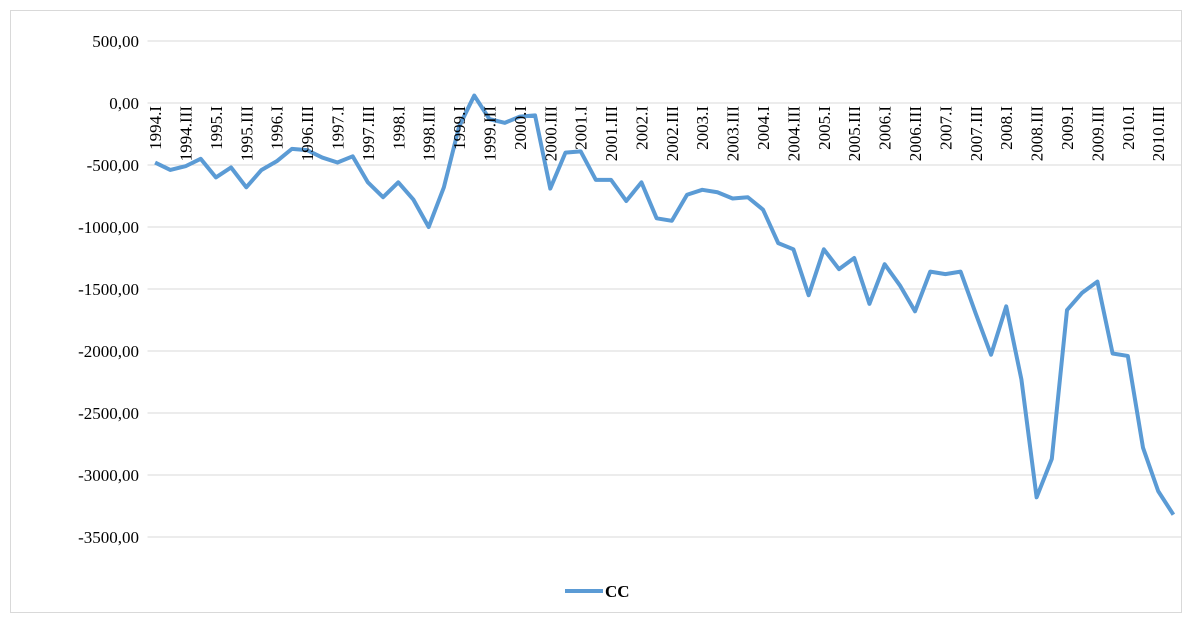 This screenshot has width=1192, height=628. Describe the element at coordinates (108, 351) in the screenshot. I see `y-tick-label: -2000,00` at that location.